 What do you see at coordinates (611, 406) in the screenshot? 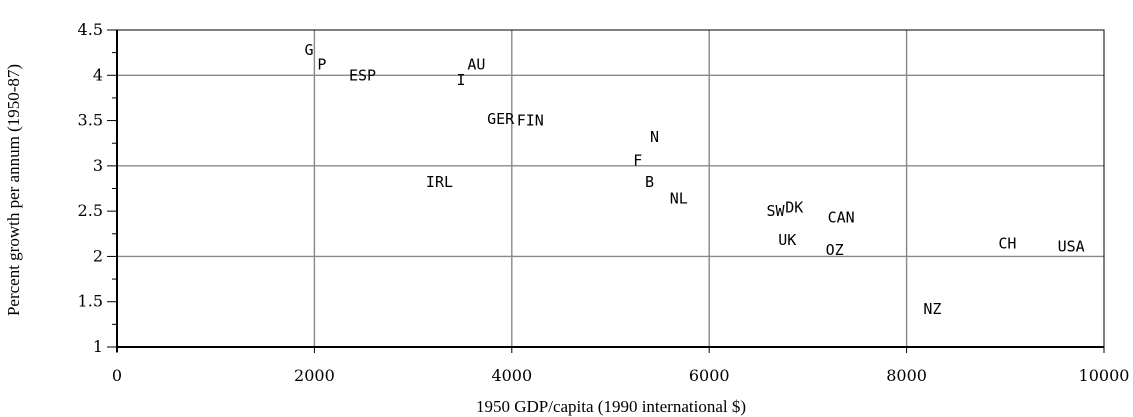
I see `x-axis-title: 1950 GDP/capita (1990 international $)` at bounding box center [611, 406].